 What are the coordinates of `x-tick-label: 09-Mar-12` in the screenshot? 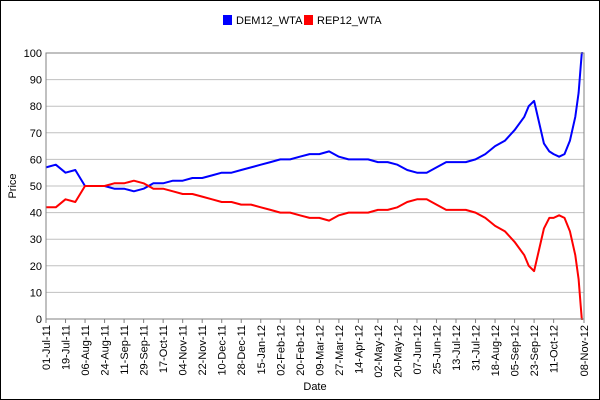 It's located at (320, 350).